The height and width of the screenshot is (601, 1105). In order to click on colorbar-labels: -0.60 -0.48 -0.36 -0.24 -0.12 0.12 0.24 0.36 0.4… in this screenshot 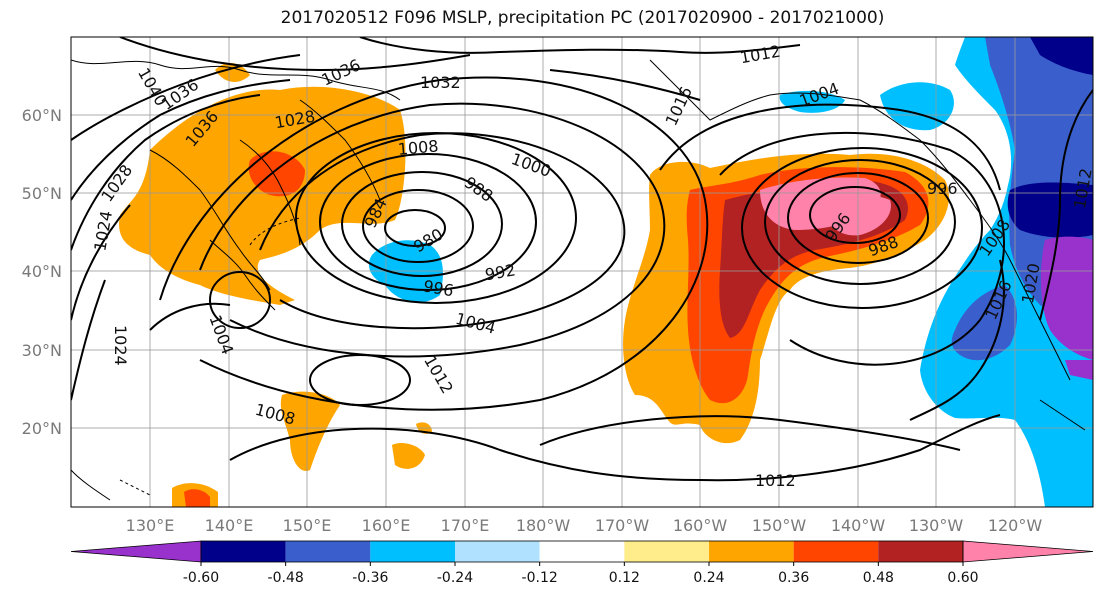, I will do `click(581, 574)`.